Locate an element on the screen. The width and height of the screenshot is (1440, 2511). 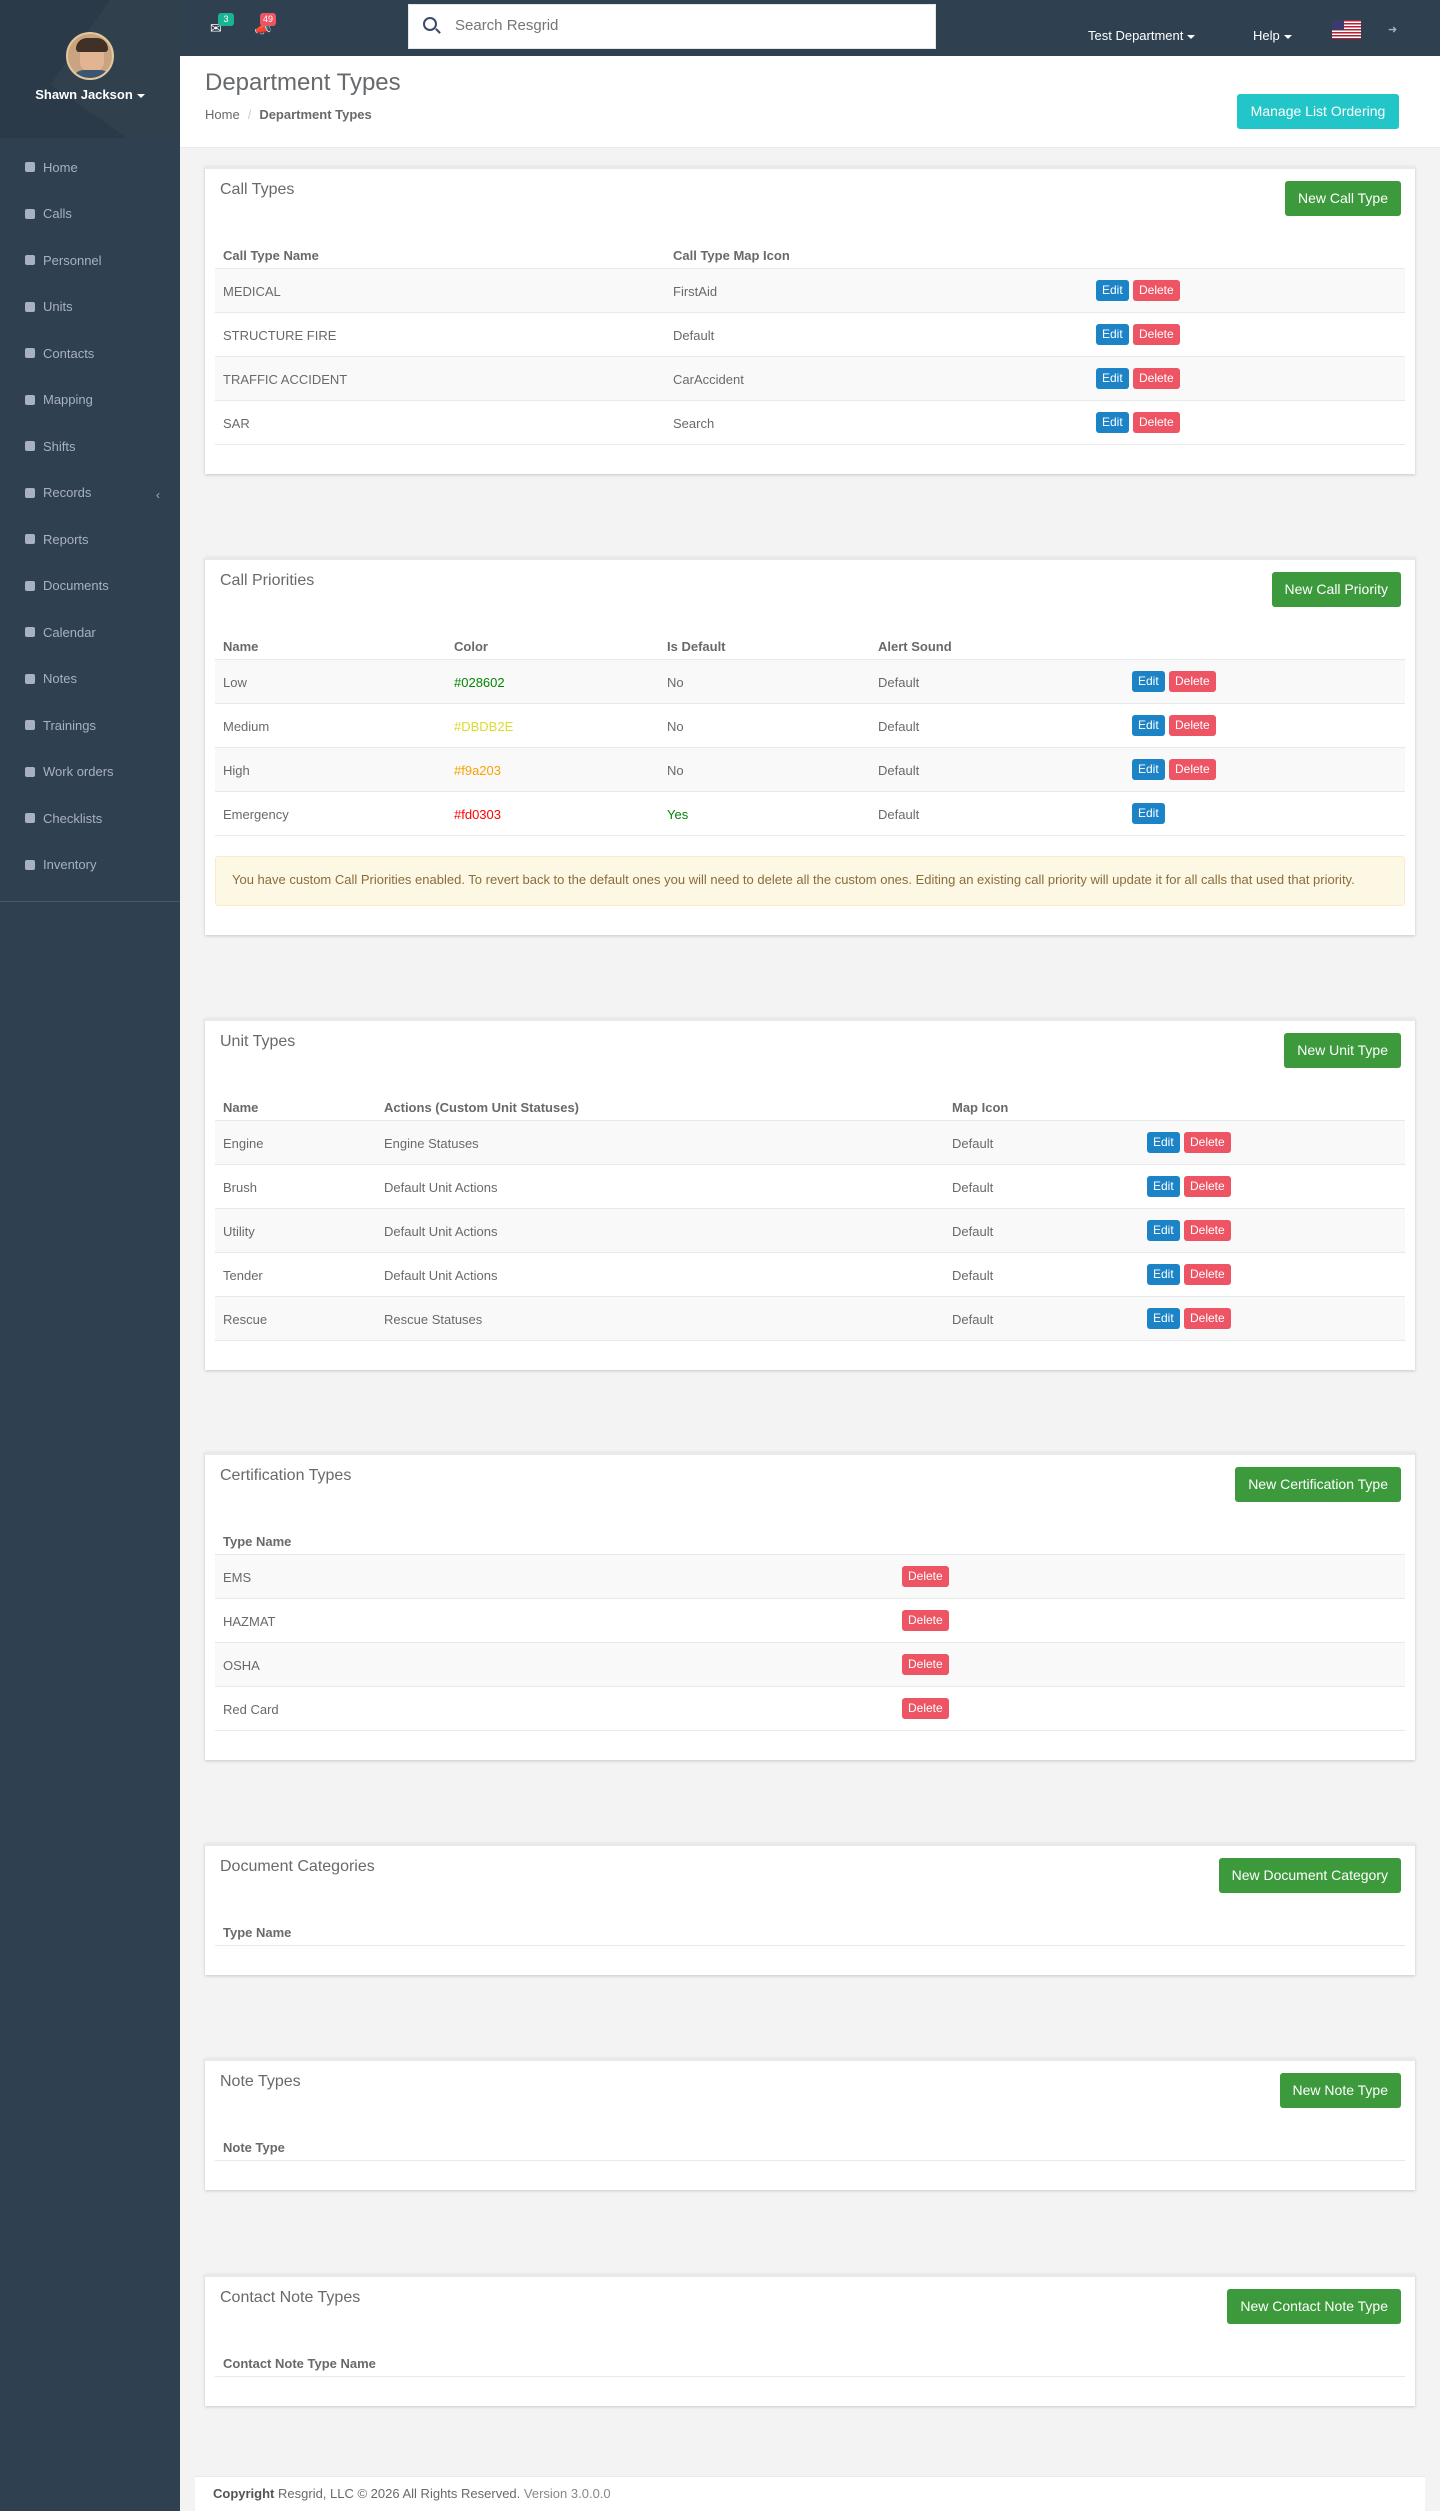
profile-name: Shawn Jackson is located at coordinates (84, 94).